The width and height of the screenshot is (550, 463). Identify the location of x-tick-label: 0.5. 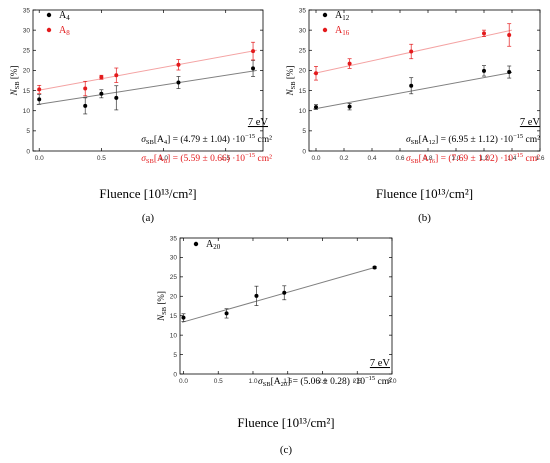
(101, 158).